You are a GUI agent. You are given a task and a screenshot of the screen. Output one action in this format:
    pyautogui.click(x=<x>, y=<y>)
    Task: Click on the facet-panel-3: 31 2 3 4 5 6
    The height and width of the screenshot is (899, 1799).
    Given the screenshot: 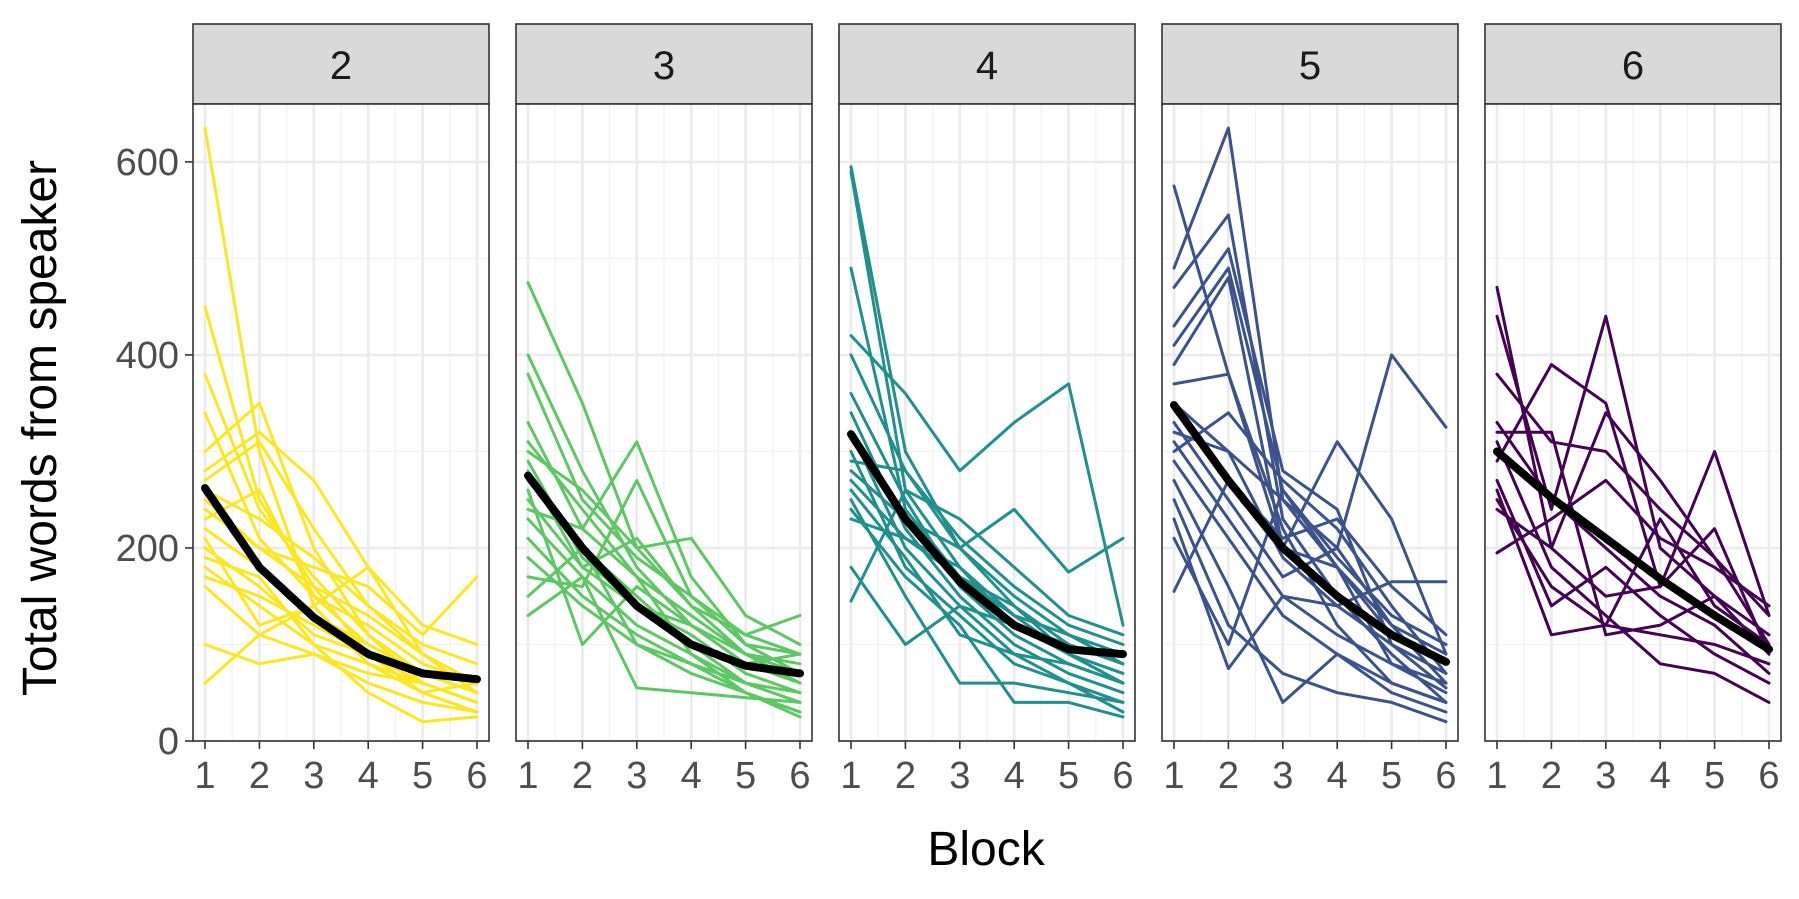 What is the action you would take?
    pyautogui.click(x=664, y=410)
    